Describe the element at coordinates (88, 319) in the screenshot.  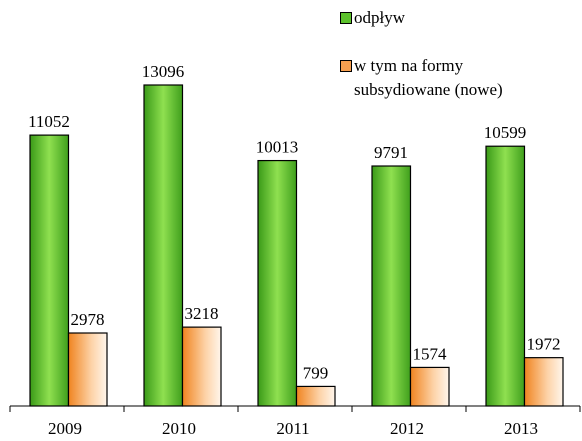
I see `data-label: 2978` at that location.